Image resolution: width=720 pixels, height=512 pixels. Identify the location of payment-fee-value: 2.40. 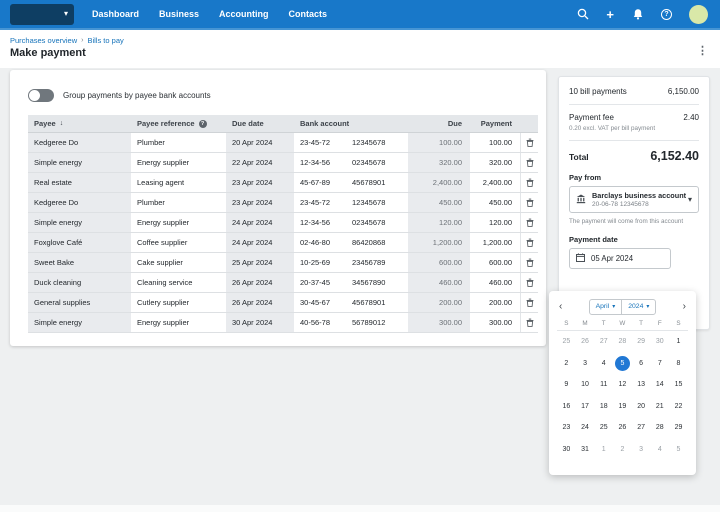
(691, 117).